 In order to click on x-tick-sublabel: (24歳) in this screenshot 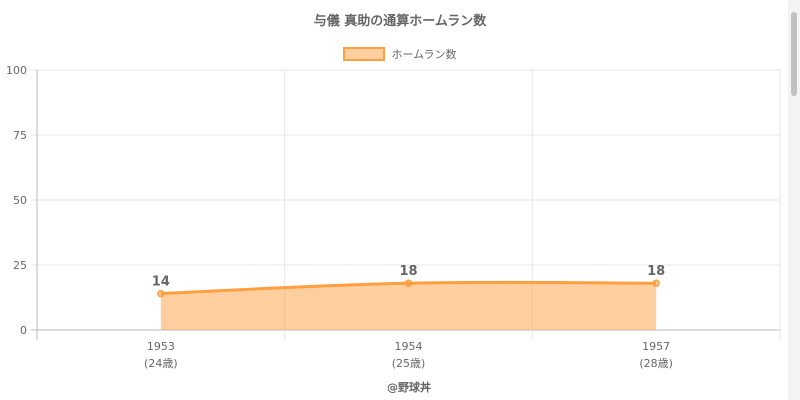, I will do `click(161, 363)`.